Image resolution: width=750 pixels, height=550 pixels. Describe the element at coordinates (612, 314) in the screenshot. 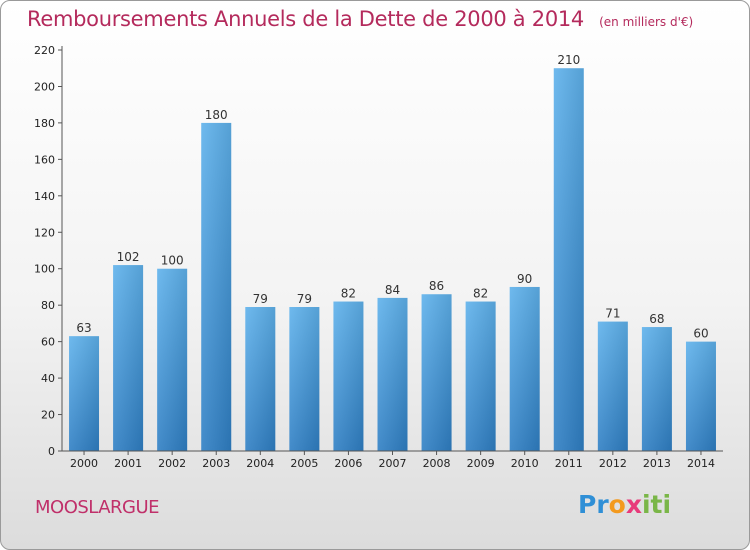

I see `data-label: 71` at that location.